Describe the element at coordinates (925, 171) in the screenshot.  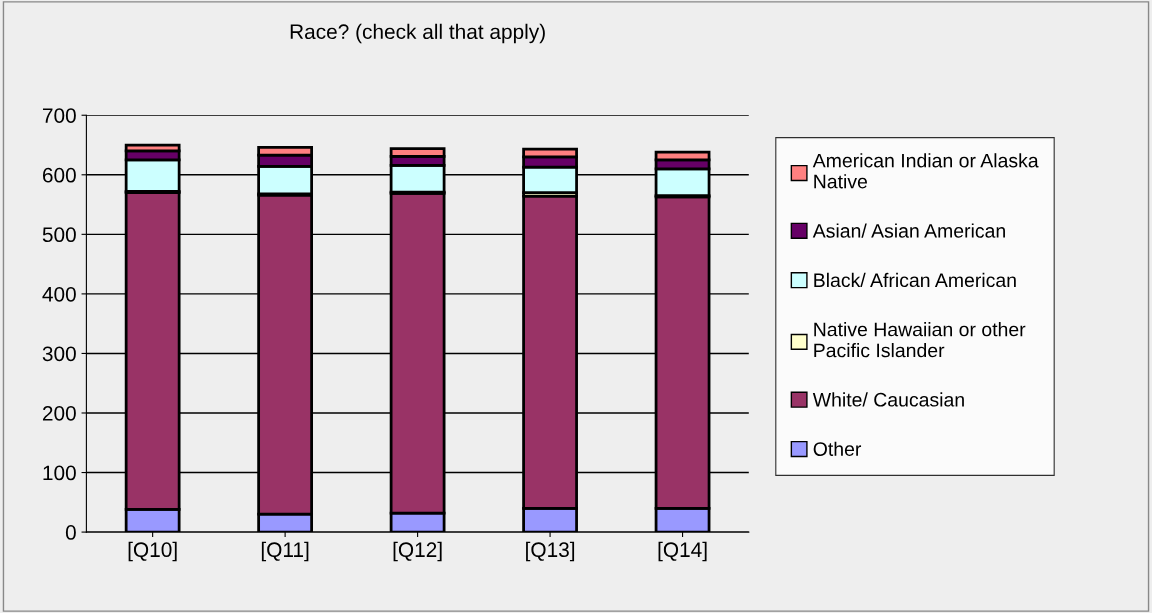
I see `legend-label: American Indian or Alaska Native` at that location.